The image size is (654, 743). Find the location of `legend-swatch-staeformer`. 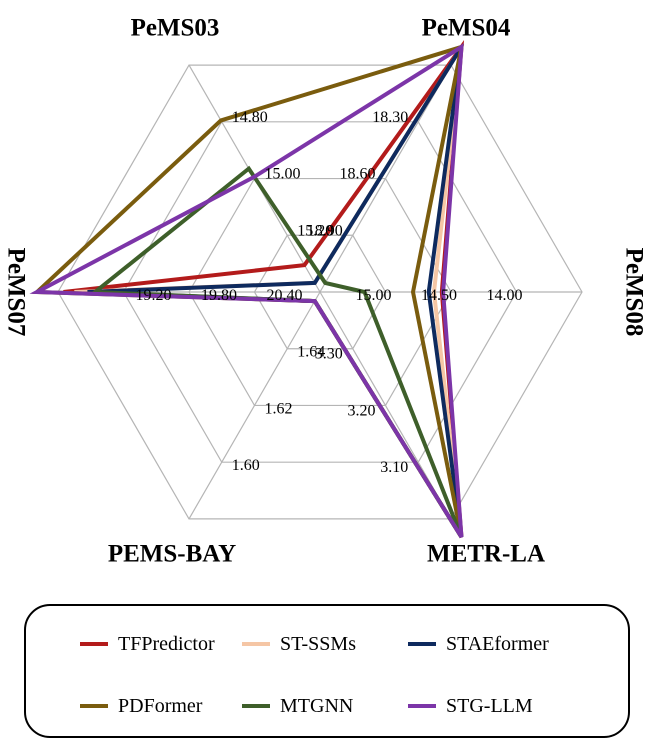

legend-swatch-staeformer is located at coordinates (422, 644).